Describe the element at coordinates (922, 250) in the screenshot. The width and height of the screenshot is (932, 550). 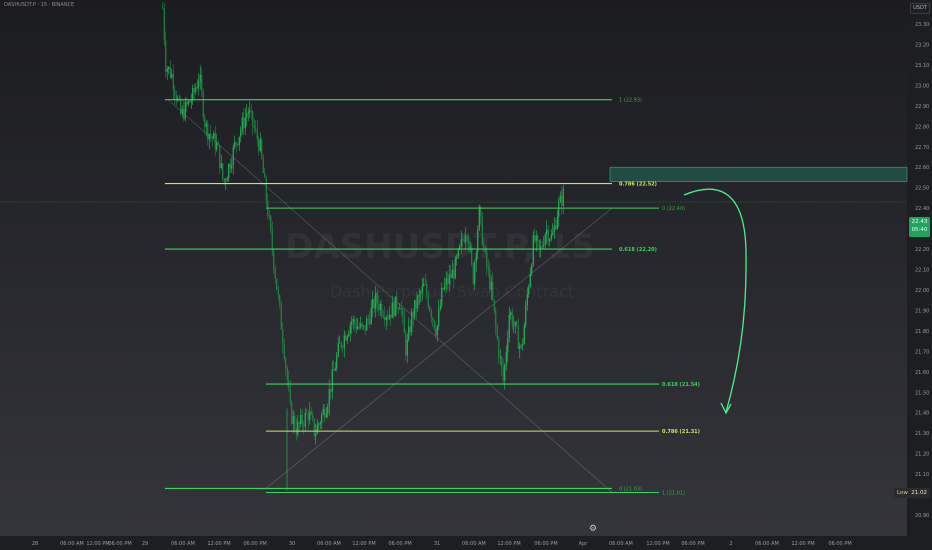
I see `price-tick-label: 22.20` at that location.